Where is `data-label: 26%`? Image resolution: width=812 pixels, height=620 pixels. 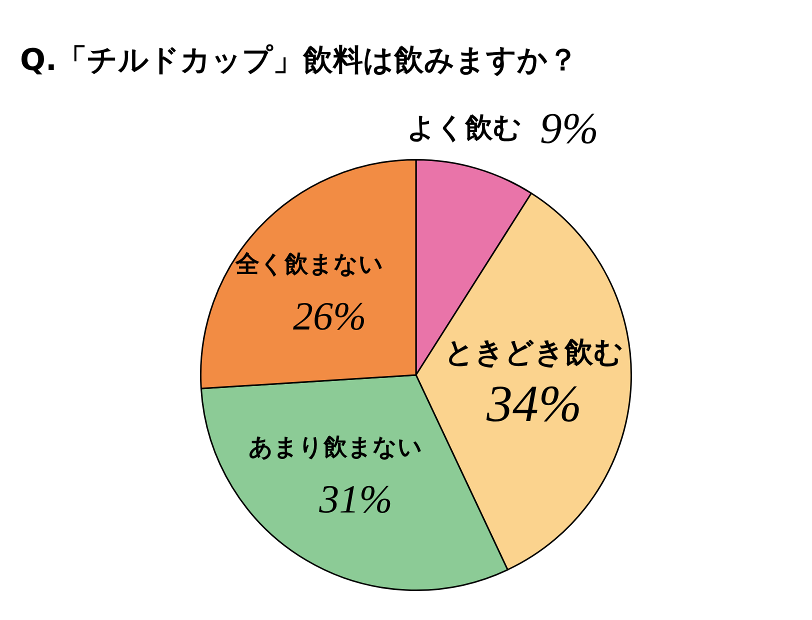 data-label: 26% is located at coordinates (329, 315).